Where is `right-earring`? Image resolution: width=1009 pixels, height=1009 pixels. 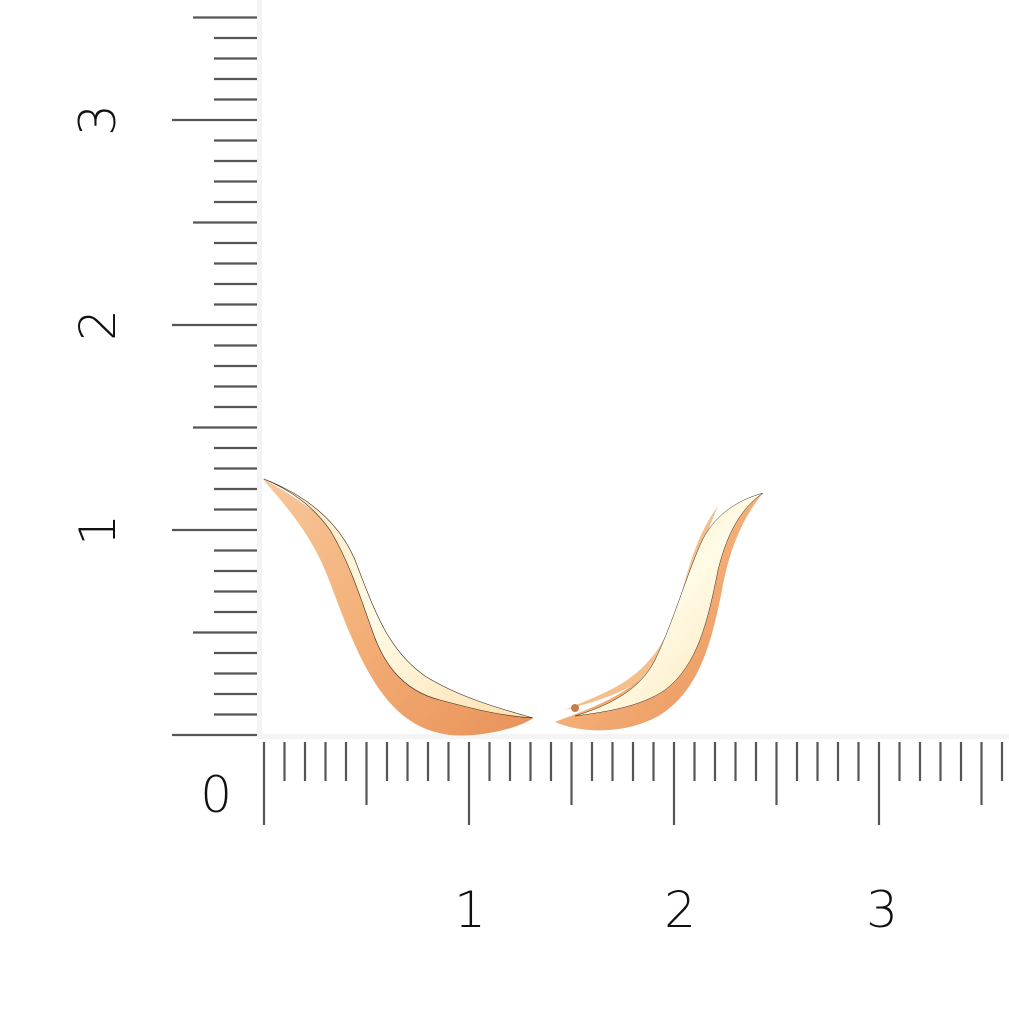 right-earring is located at coordinates (659, 611).